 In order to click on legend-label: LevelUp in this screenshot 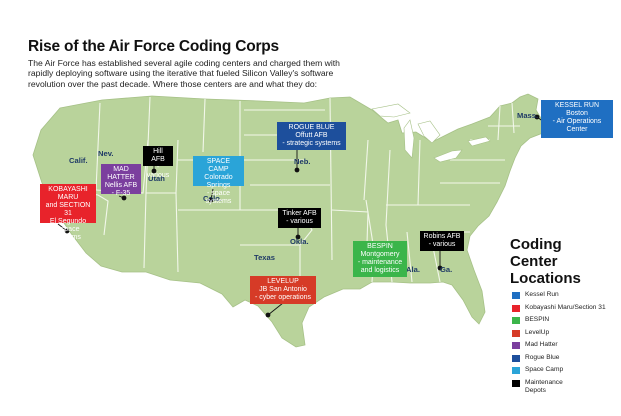, I will do `click(537, 332)`.